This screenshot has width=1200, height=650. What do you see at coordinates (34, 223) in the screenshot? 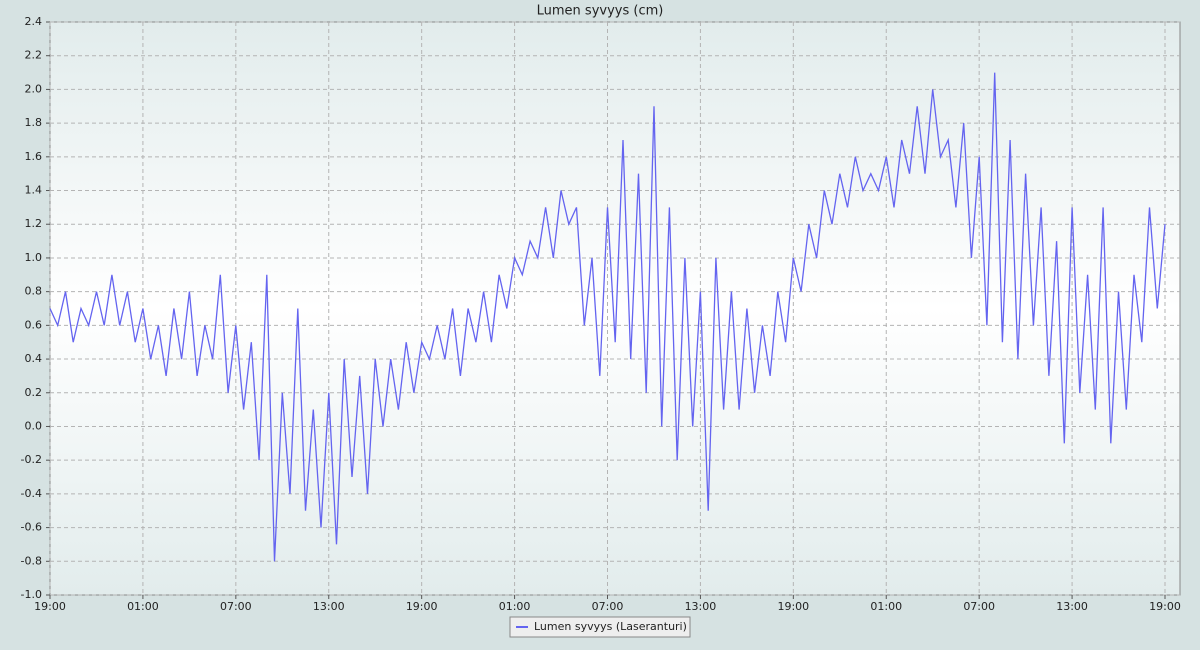
I see `y-tick-label: 1.2` at bounding box center [34, 223].